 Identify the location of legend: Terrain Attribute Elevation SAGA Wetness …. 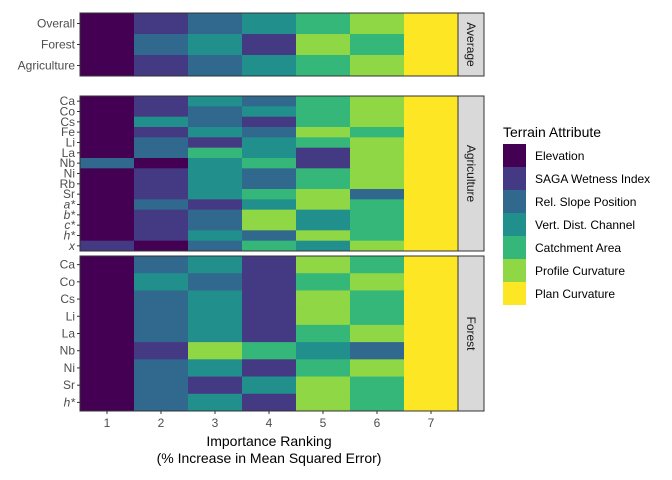
(576, 214).